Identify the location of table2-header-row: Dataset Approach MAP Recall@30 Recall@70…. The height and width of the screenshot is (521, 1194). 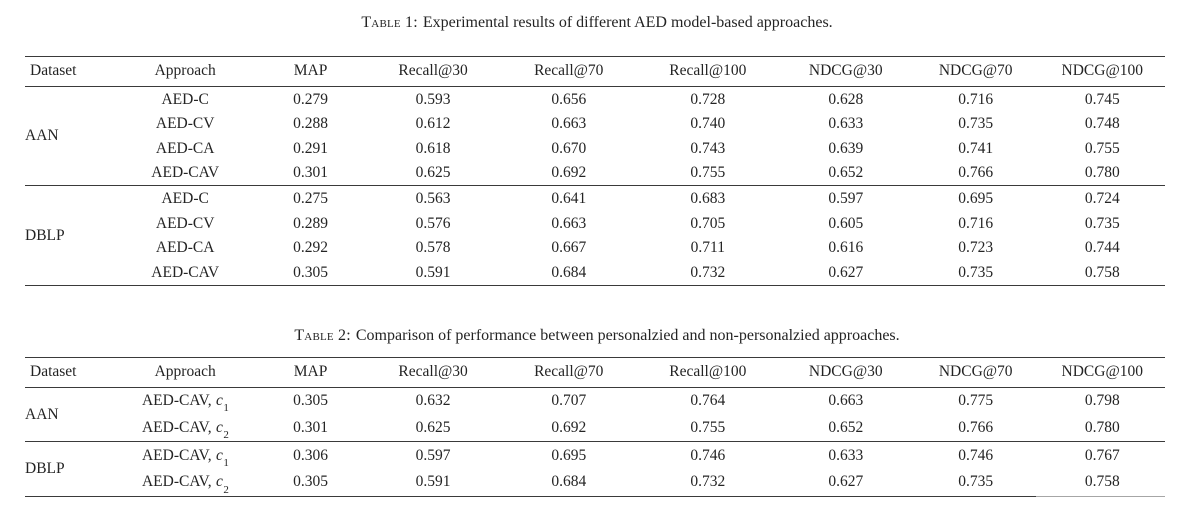
(595, 372).